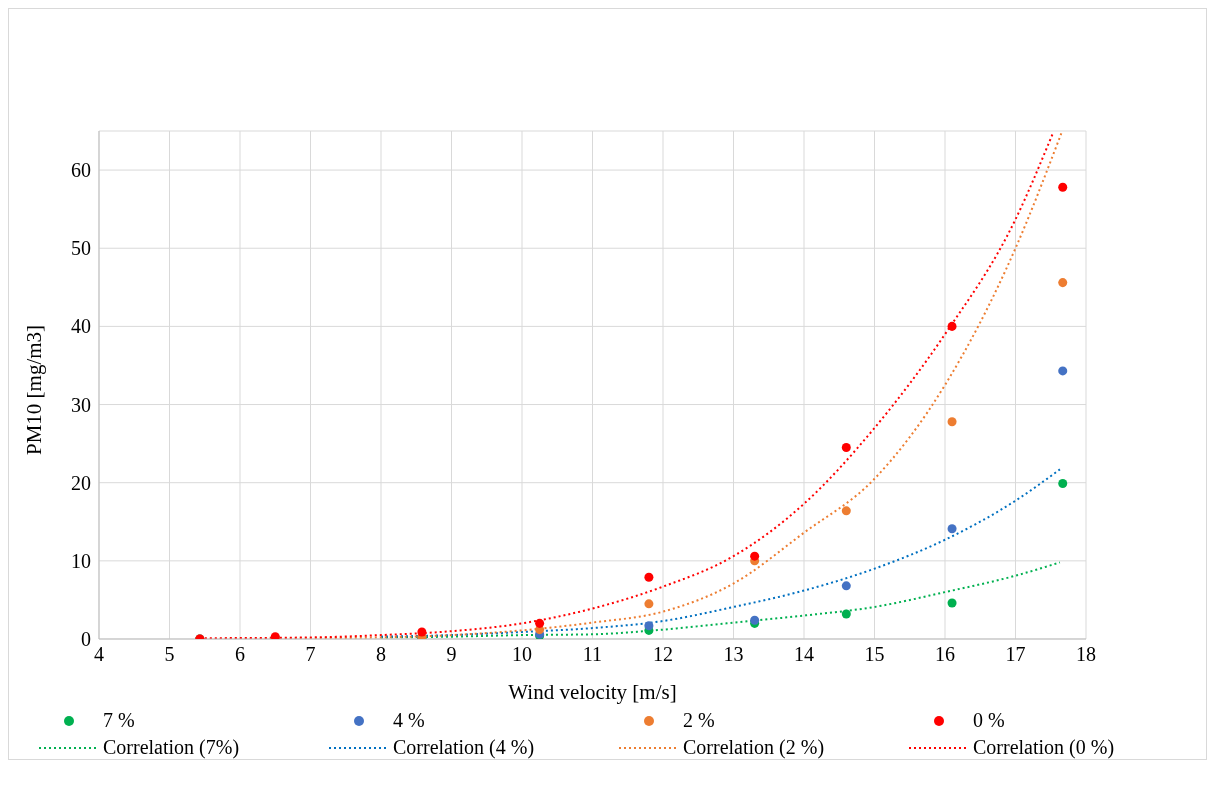 The width and height of the screenshot is (1213, 803). I want to click on x-tick-label: 15, so click(874, 654).